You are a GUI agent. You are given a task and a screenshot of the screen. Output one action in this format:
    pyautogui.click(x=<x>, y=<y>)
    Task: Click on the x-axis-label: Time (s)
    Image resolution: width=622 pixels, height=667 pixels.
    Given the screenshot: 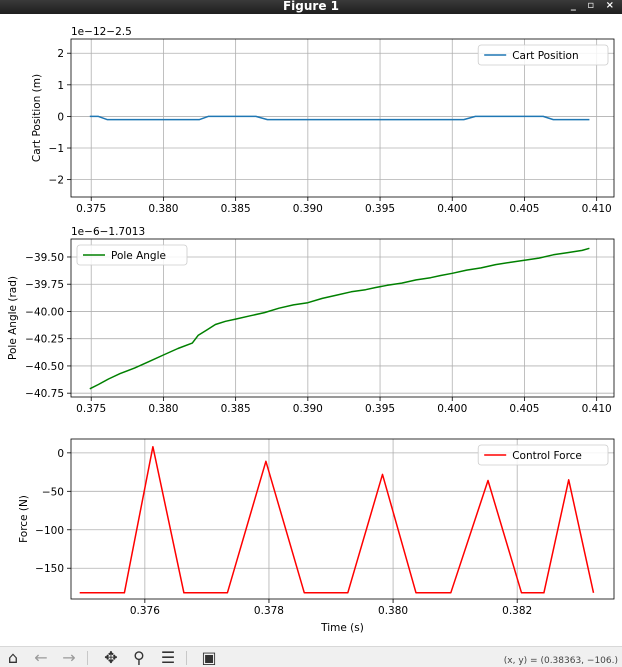 What is the action you would take?
    pyautogui.click(x=342, y=628)
    